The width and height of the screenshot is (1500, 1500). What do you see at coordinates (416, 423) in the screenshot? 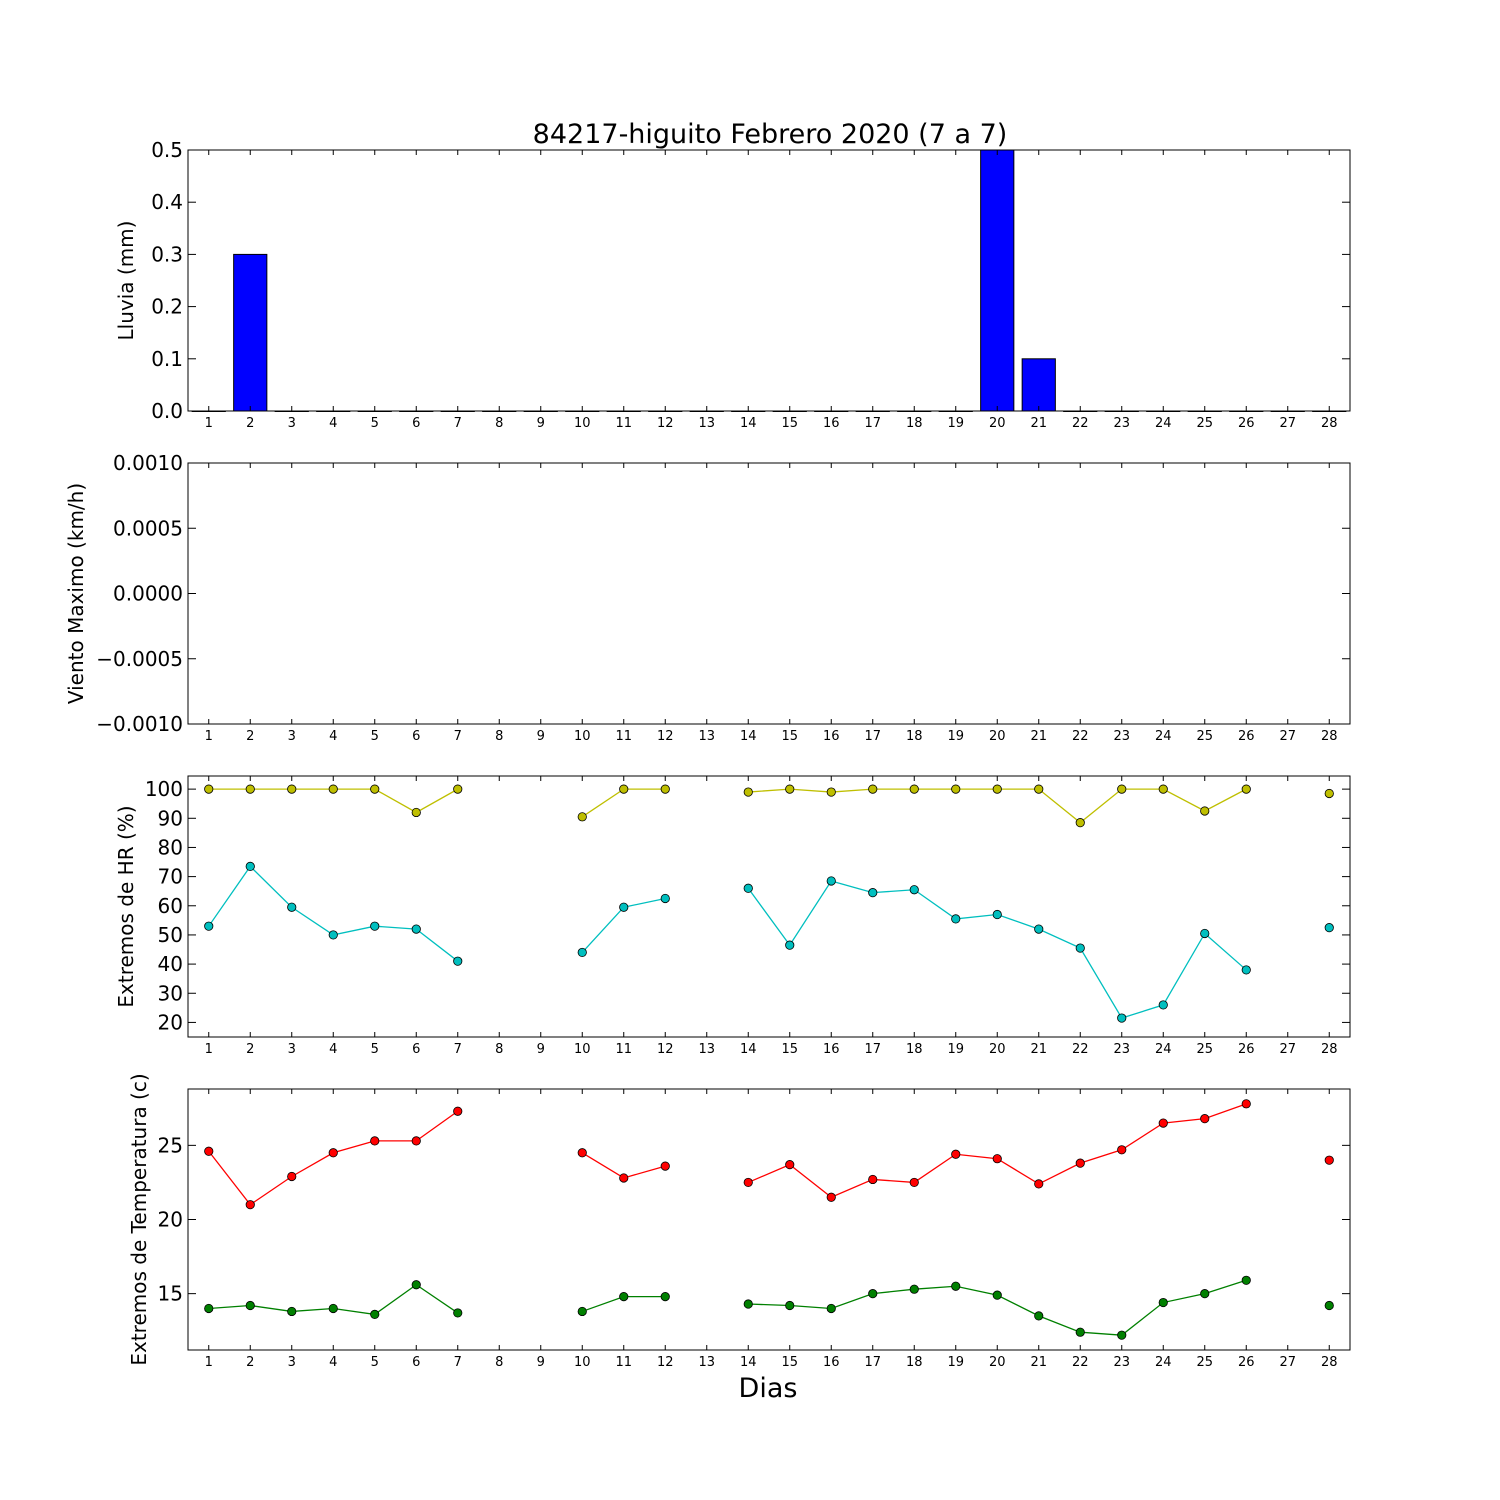
I see `x-tick-label: 6` at bounding box center [416, 423].